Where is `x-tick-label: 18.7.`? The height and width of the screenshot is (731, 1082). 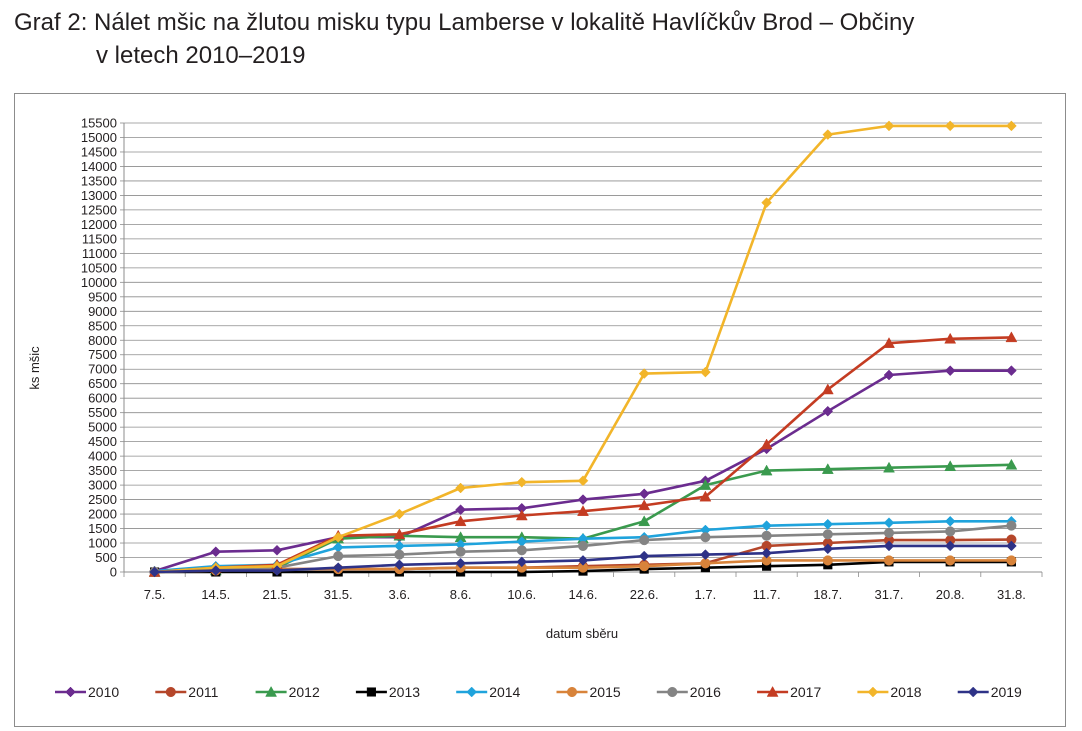 x-tick-label: 18.7. is located at coordinates (827, 594).